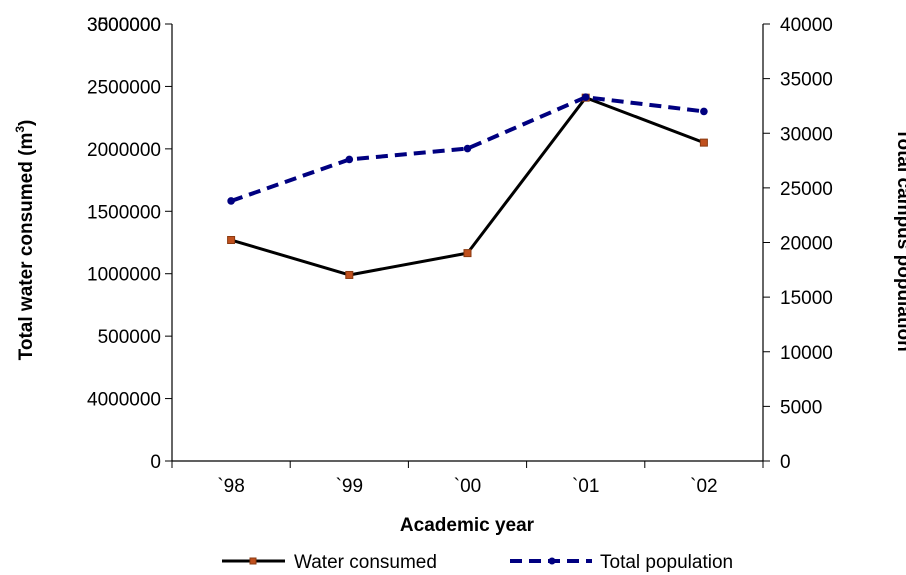 This screenshot has width=906, height=575. I want to click on y-right-tick-label: 35000, so click(806, 80).